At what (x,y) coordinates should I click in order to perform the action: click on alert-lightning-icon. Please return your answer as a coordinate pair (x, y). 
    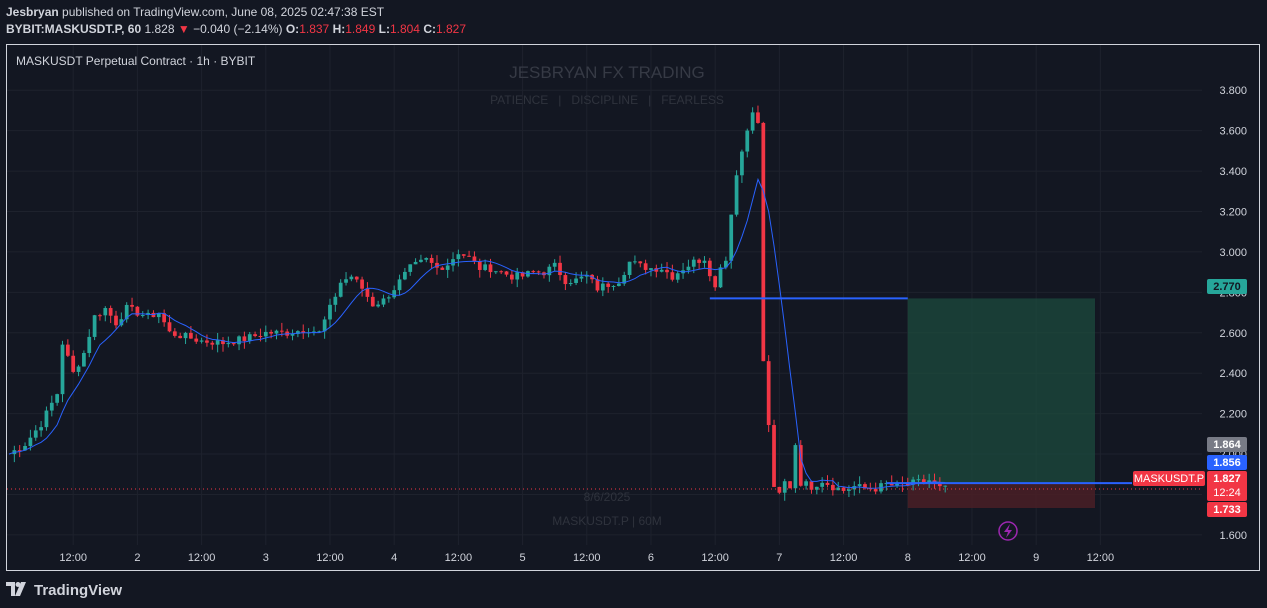
    Looking at the image, I should click on (1008, 531).